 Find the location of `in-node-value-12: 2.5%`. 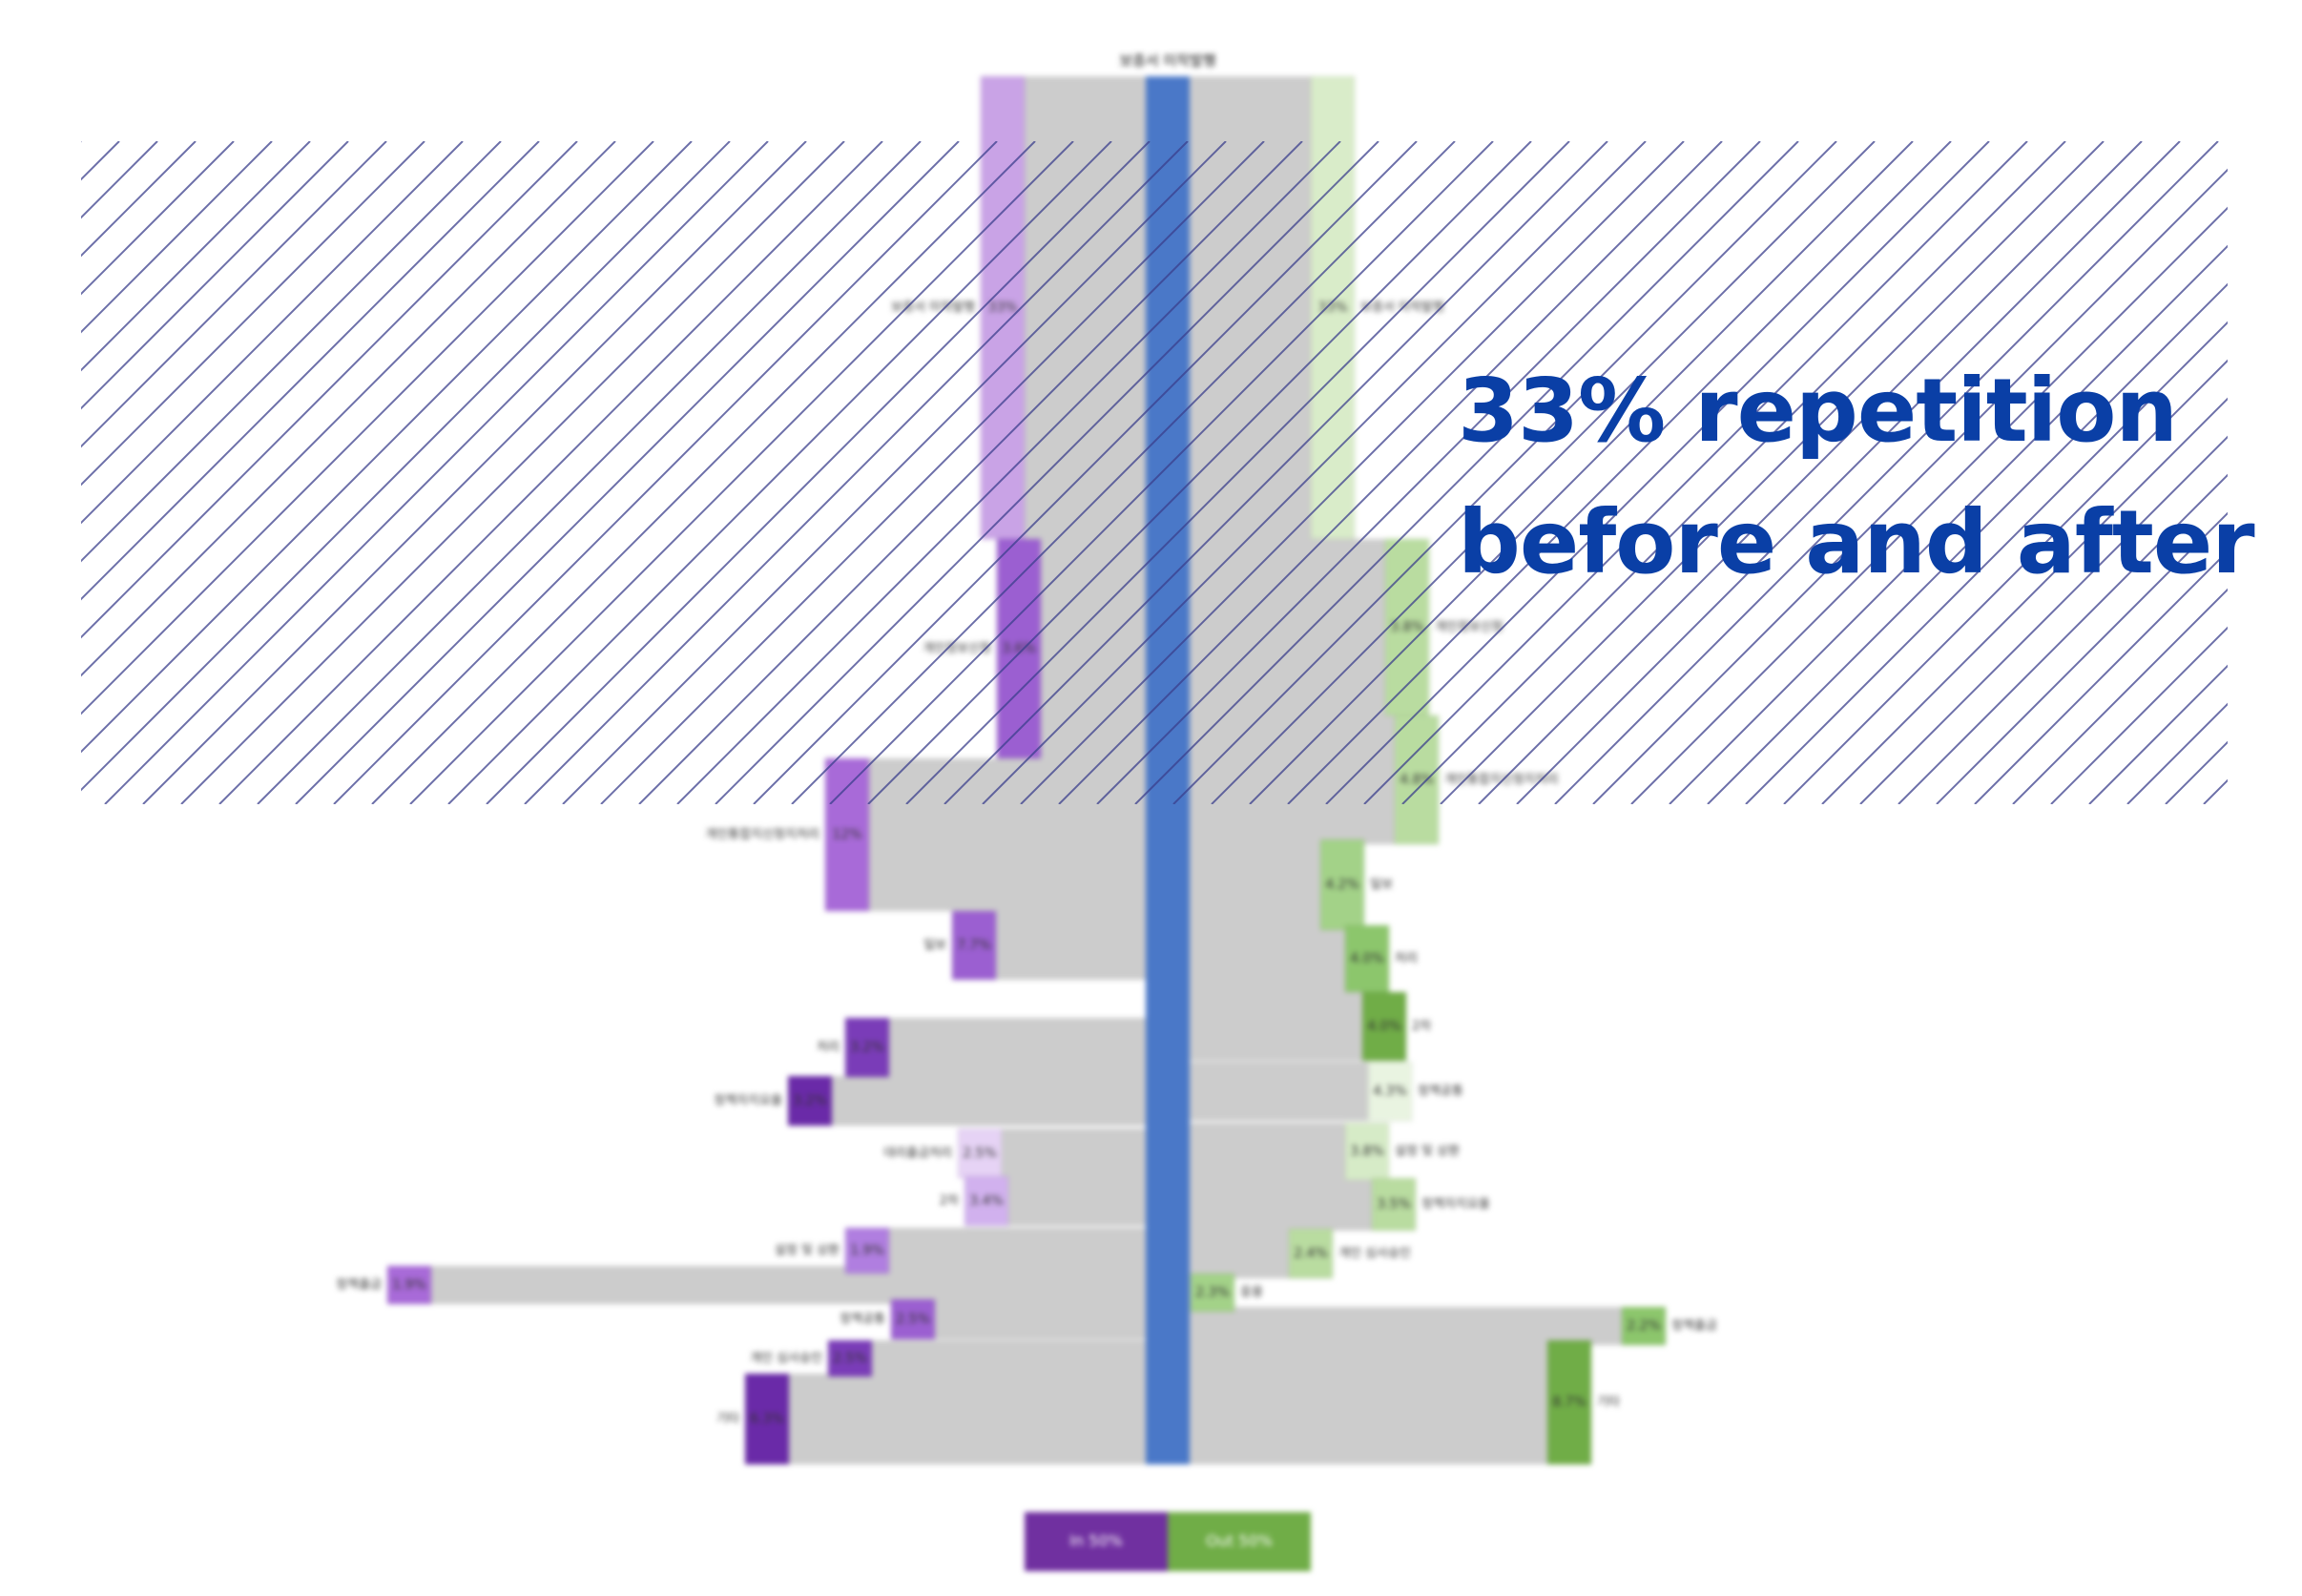

in-node-value-12: 2.5% is located at coordinates (850, 1359).